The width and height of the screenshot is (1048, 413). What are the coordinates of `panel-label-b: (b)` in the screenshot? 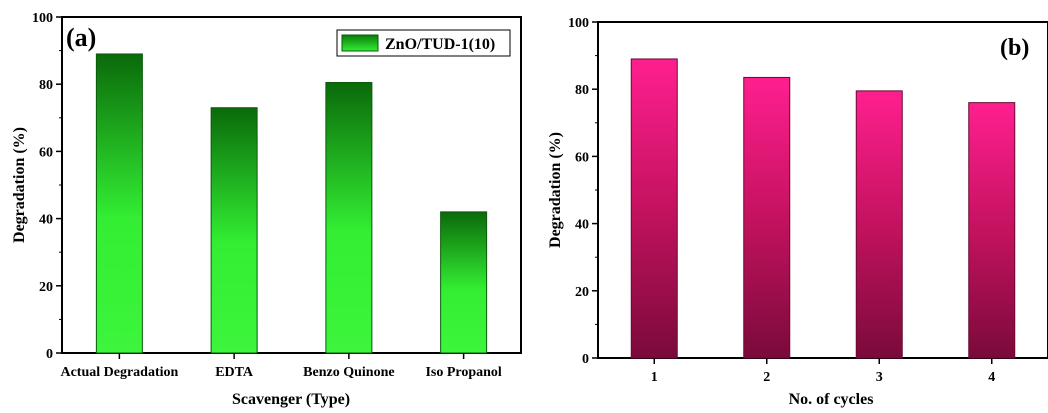 It's located at (1014, 48).